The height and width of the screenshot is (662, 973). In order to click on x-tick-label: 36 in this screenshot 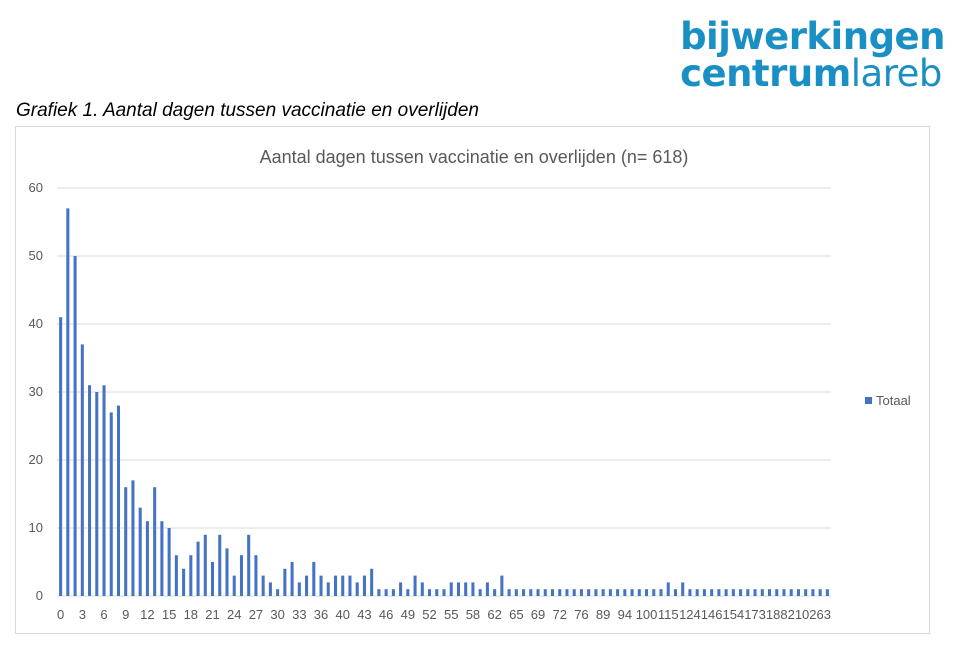, I will do `click(321, 614)`.